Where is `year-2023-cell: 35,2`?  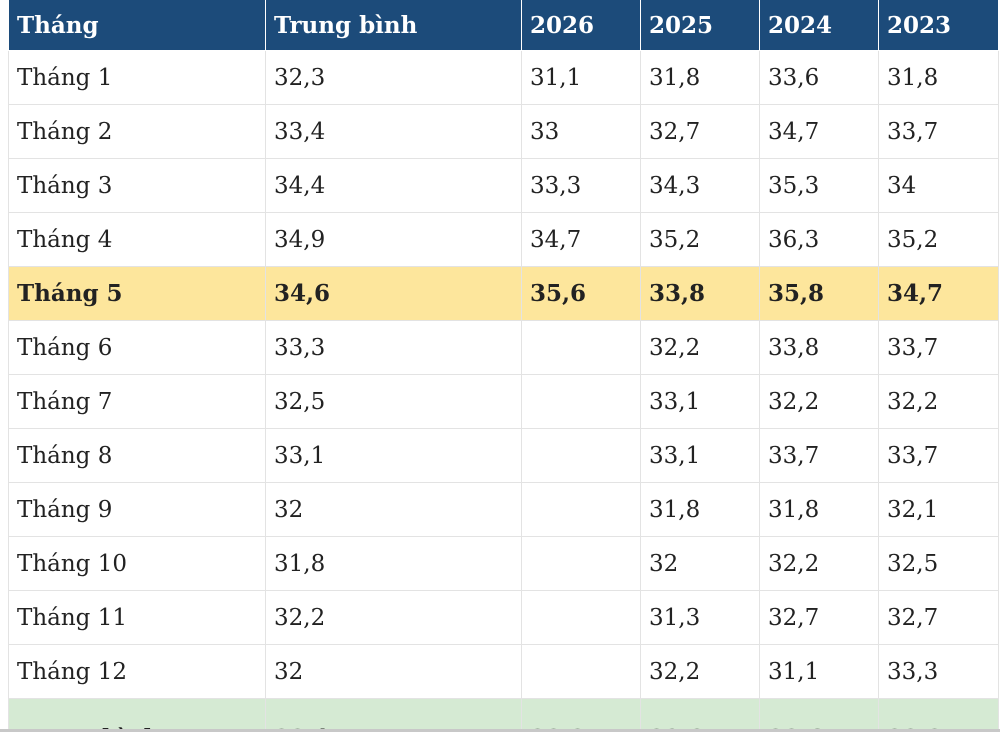
year-2023-cell: 35,2 is located at coordinates (938, 239).